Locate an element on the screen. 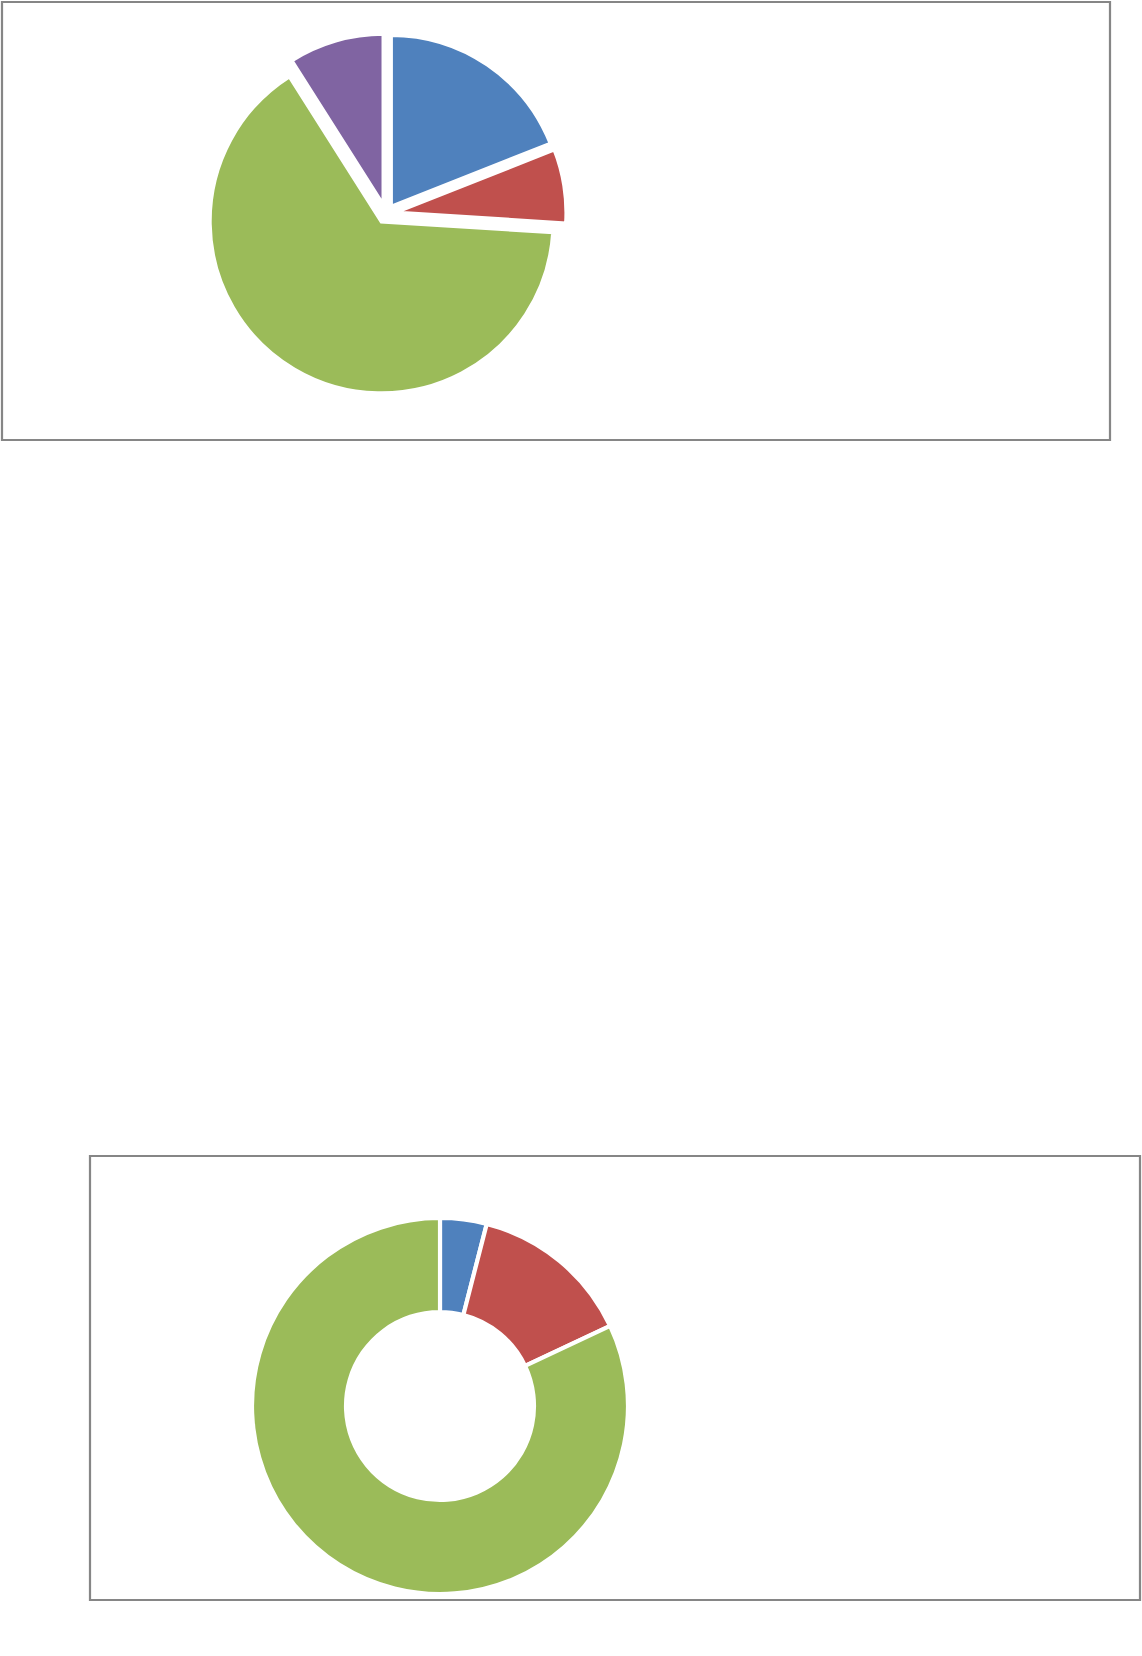 The image size is (1142, 1656). donut-slice is located at coordinates (440, 1406).